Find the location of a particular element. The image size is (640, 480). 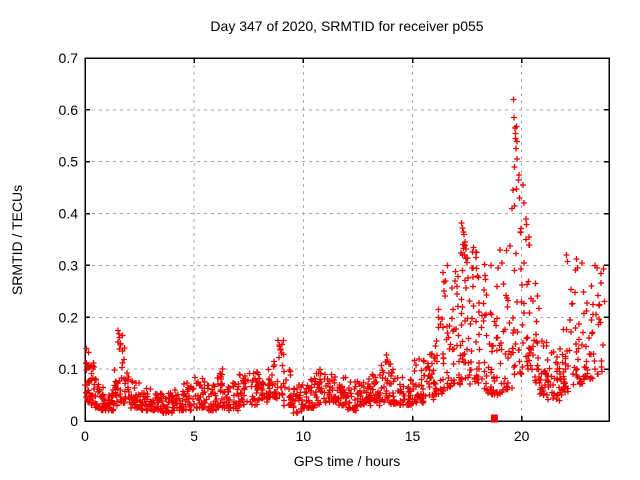

y-tick-label: 0.2 is located at coordinates (69, 317).